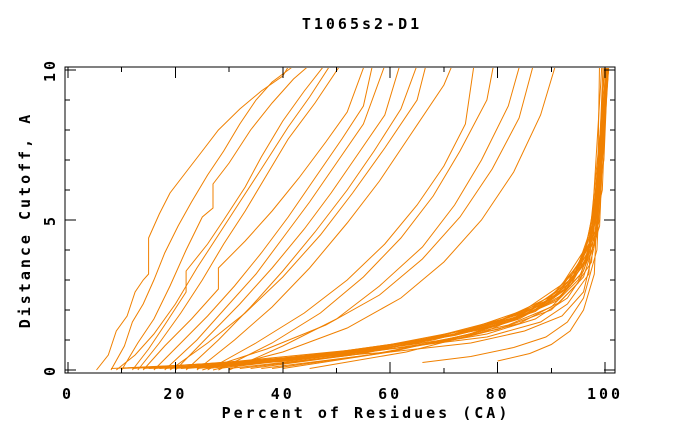 The width and height of the screenshot is (680, 440). I want to click on model-curve, so click(550, 215).